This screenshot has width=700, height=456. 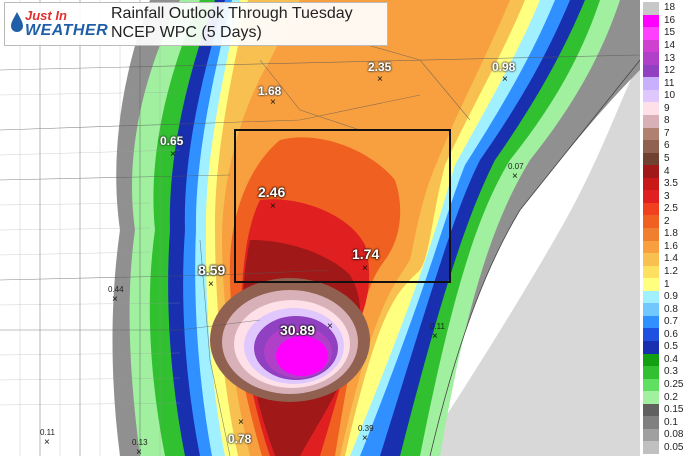 I want to click on legend-label: 0.4, so click(x=671, y=359).